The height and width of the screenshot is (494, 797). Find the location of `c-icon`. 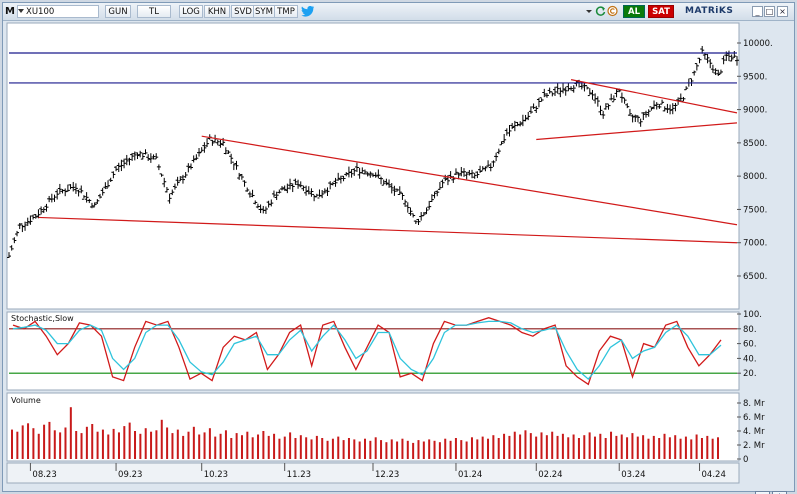

c-icon is located at coordinates (612, 11).